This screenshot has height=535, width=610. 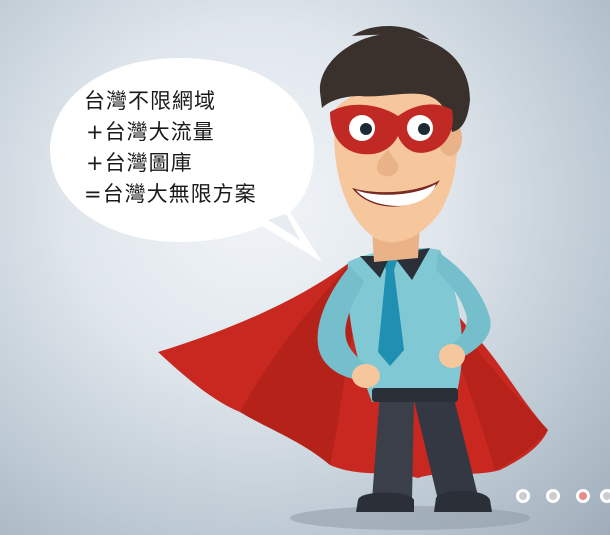 I want to click on left-hand, so click(x=366, y=376).